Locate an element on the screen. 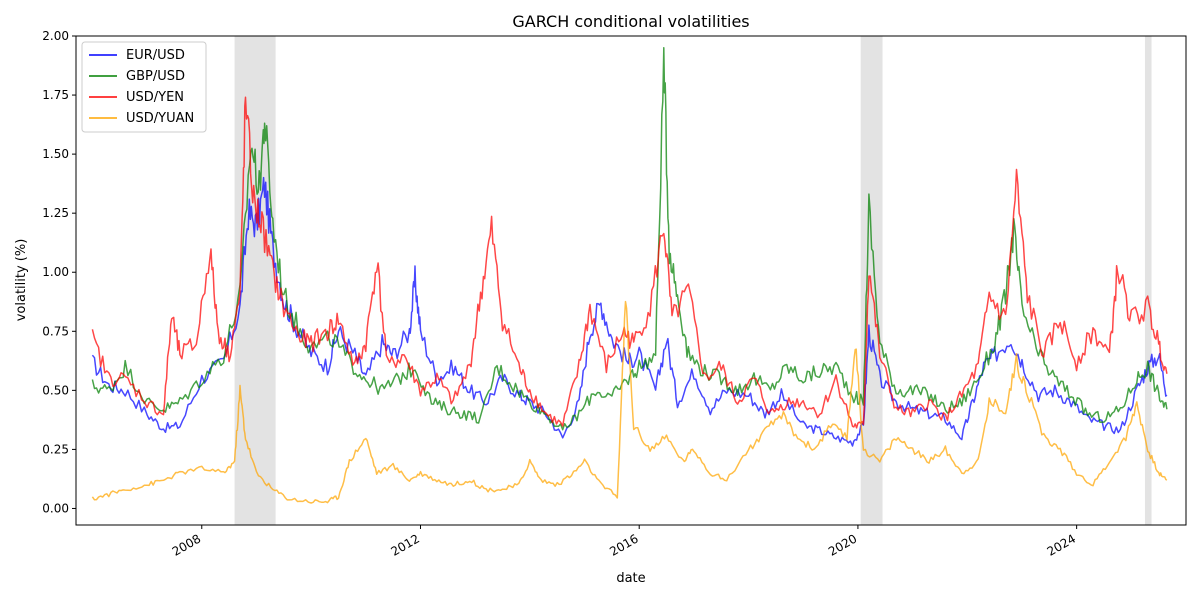 The height and width of the screenshot is (600, 1200). y-axis-ticks: 0.00 0.25 0.50 0.75 1.00 1.25 1.50 1.75 2.00 is located at coordinates (59, 272).